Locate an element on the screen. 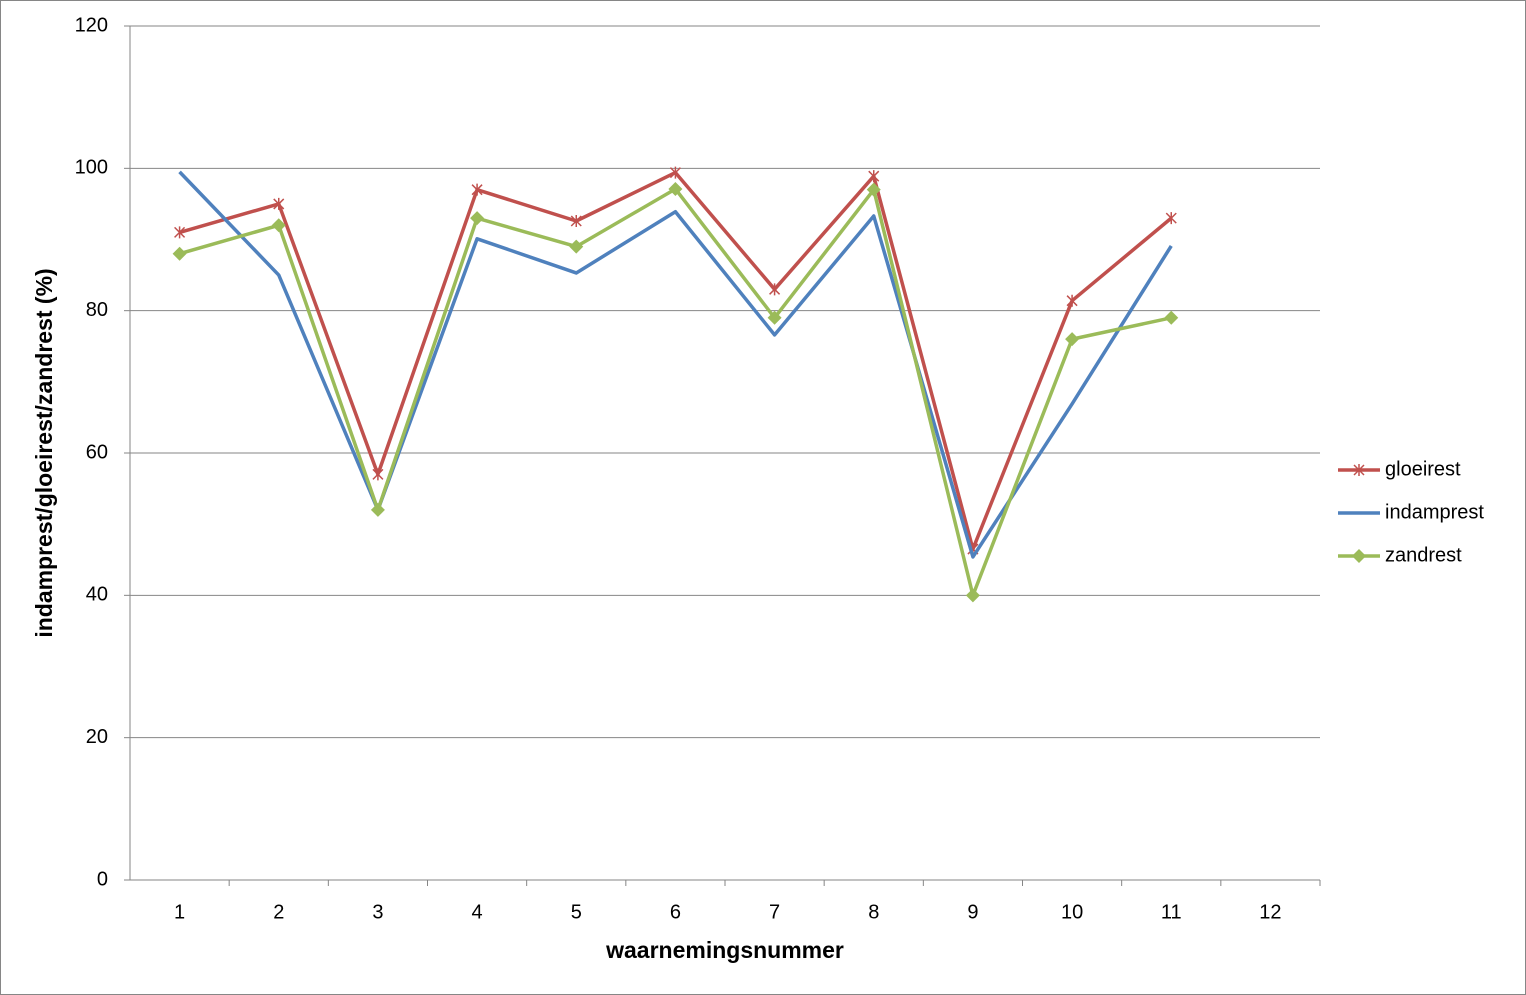 The image size is (1526, 995). y-tick-label: 120 is located at coordinates (91, 25).